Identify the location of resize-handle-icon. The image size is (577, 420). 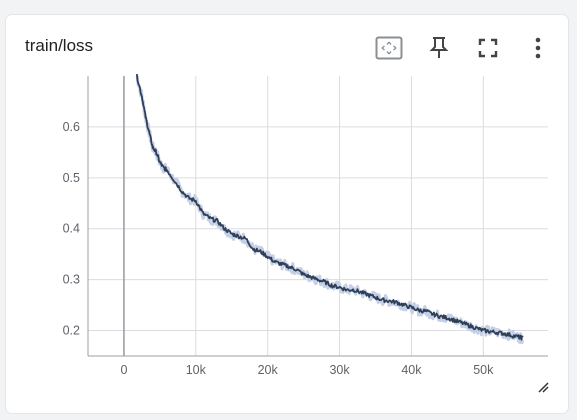
(543, 387).